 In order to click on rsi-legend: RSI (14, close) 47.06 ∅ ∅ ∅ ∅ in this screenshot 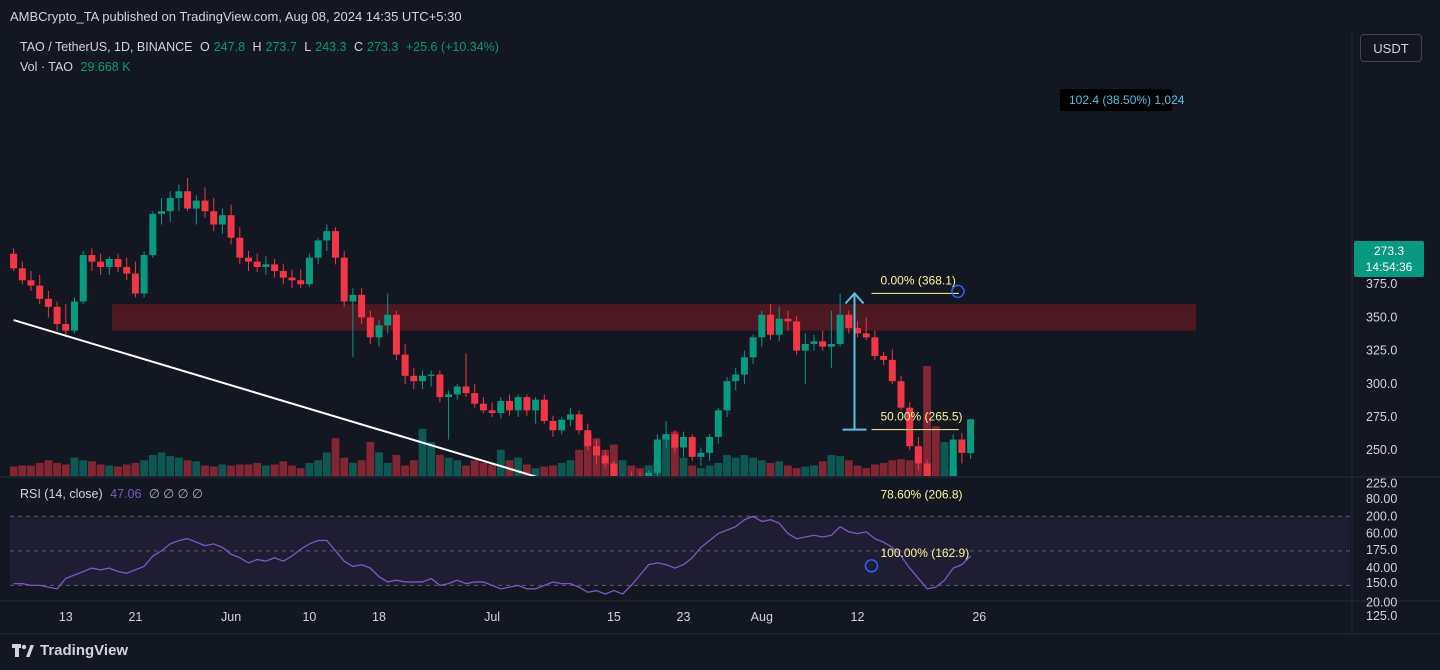, I will do `click(113, 493)`.